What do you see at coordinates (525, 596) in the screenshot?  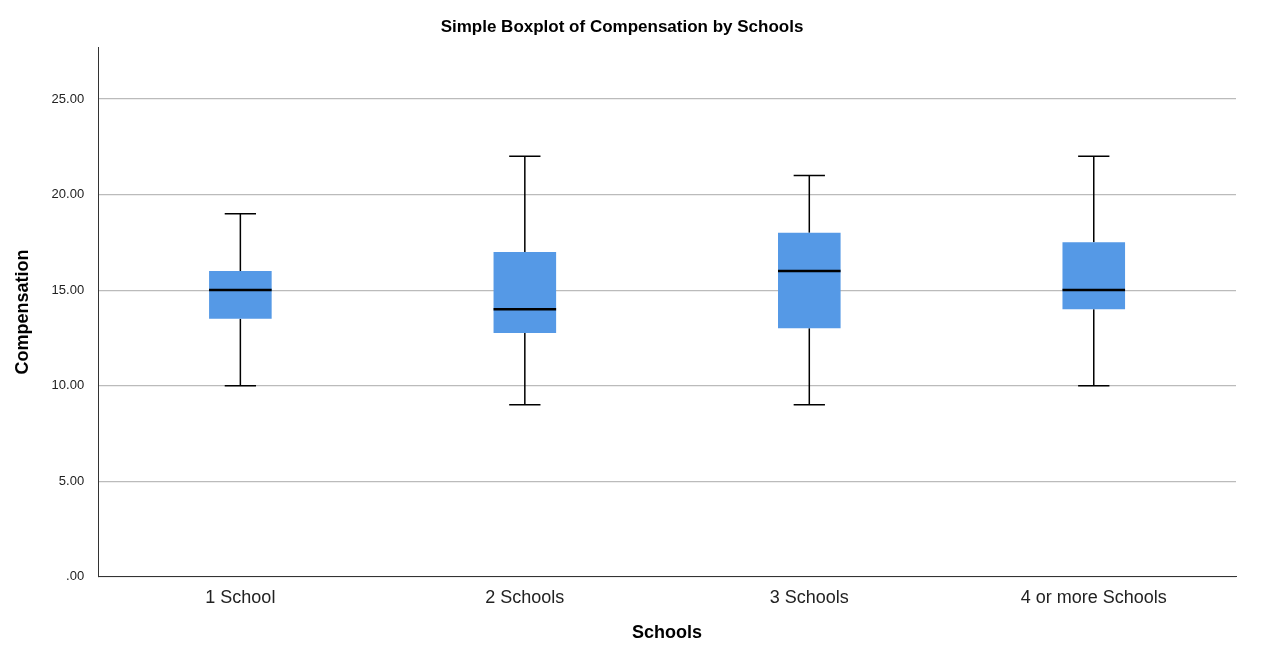 I see `x-tick-label: 2 Schools` at bounding box center [525, 596].